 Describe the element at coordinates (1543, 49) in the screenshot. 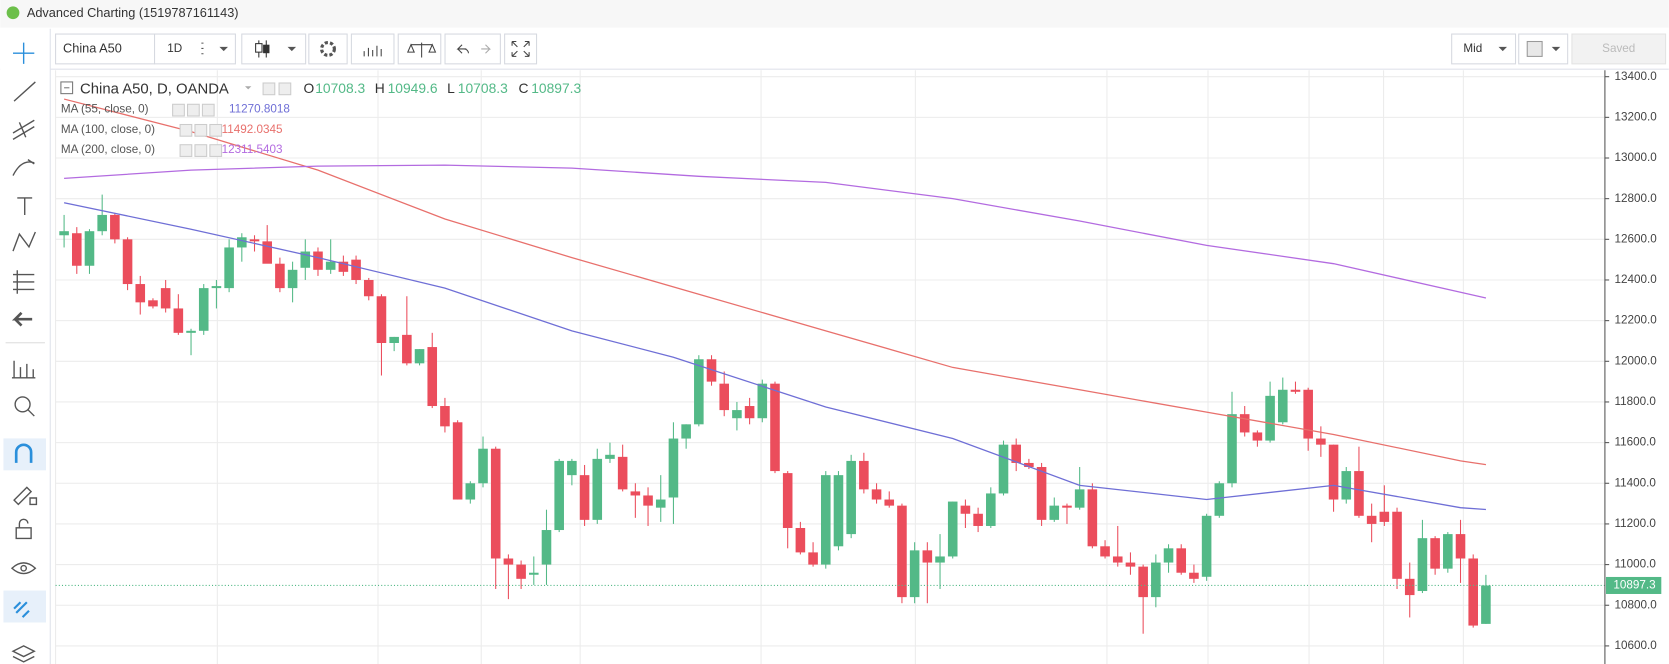

I see `color-picker` at that location.